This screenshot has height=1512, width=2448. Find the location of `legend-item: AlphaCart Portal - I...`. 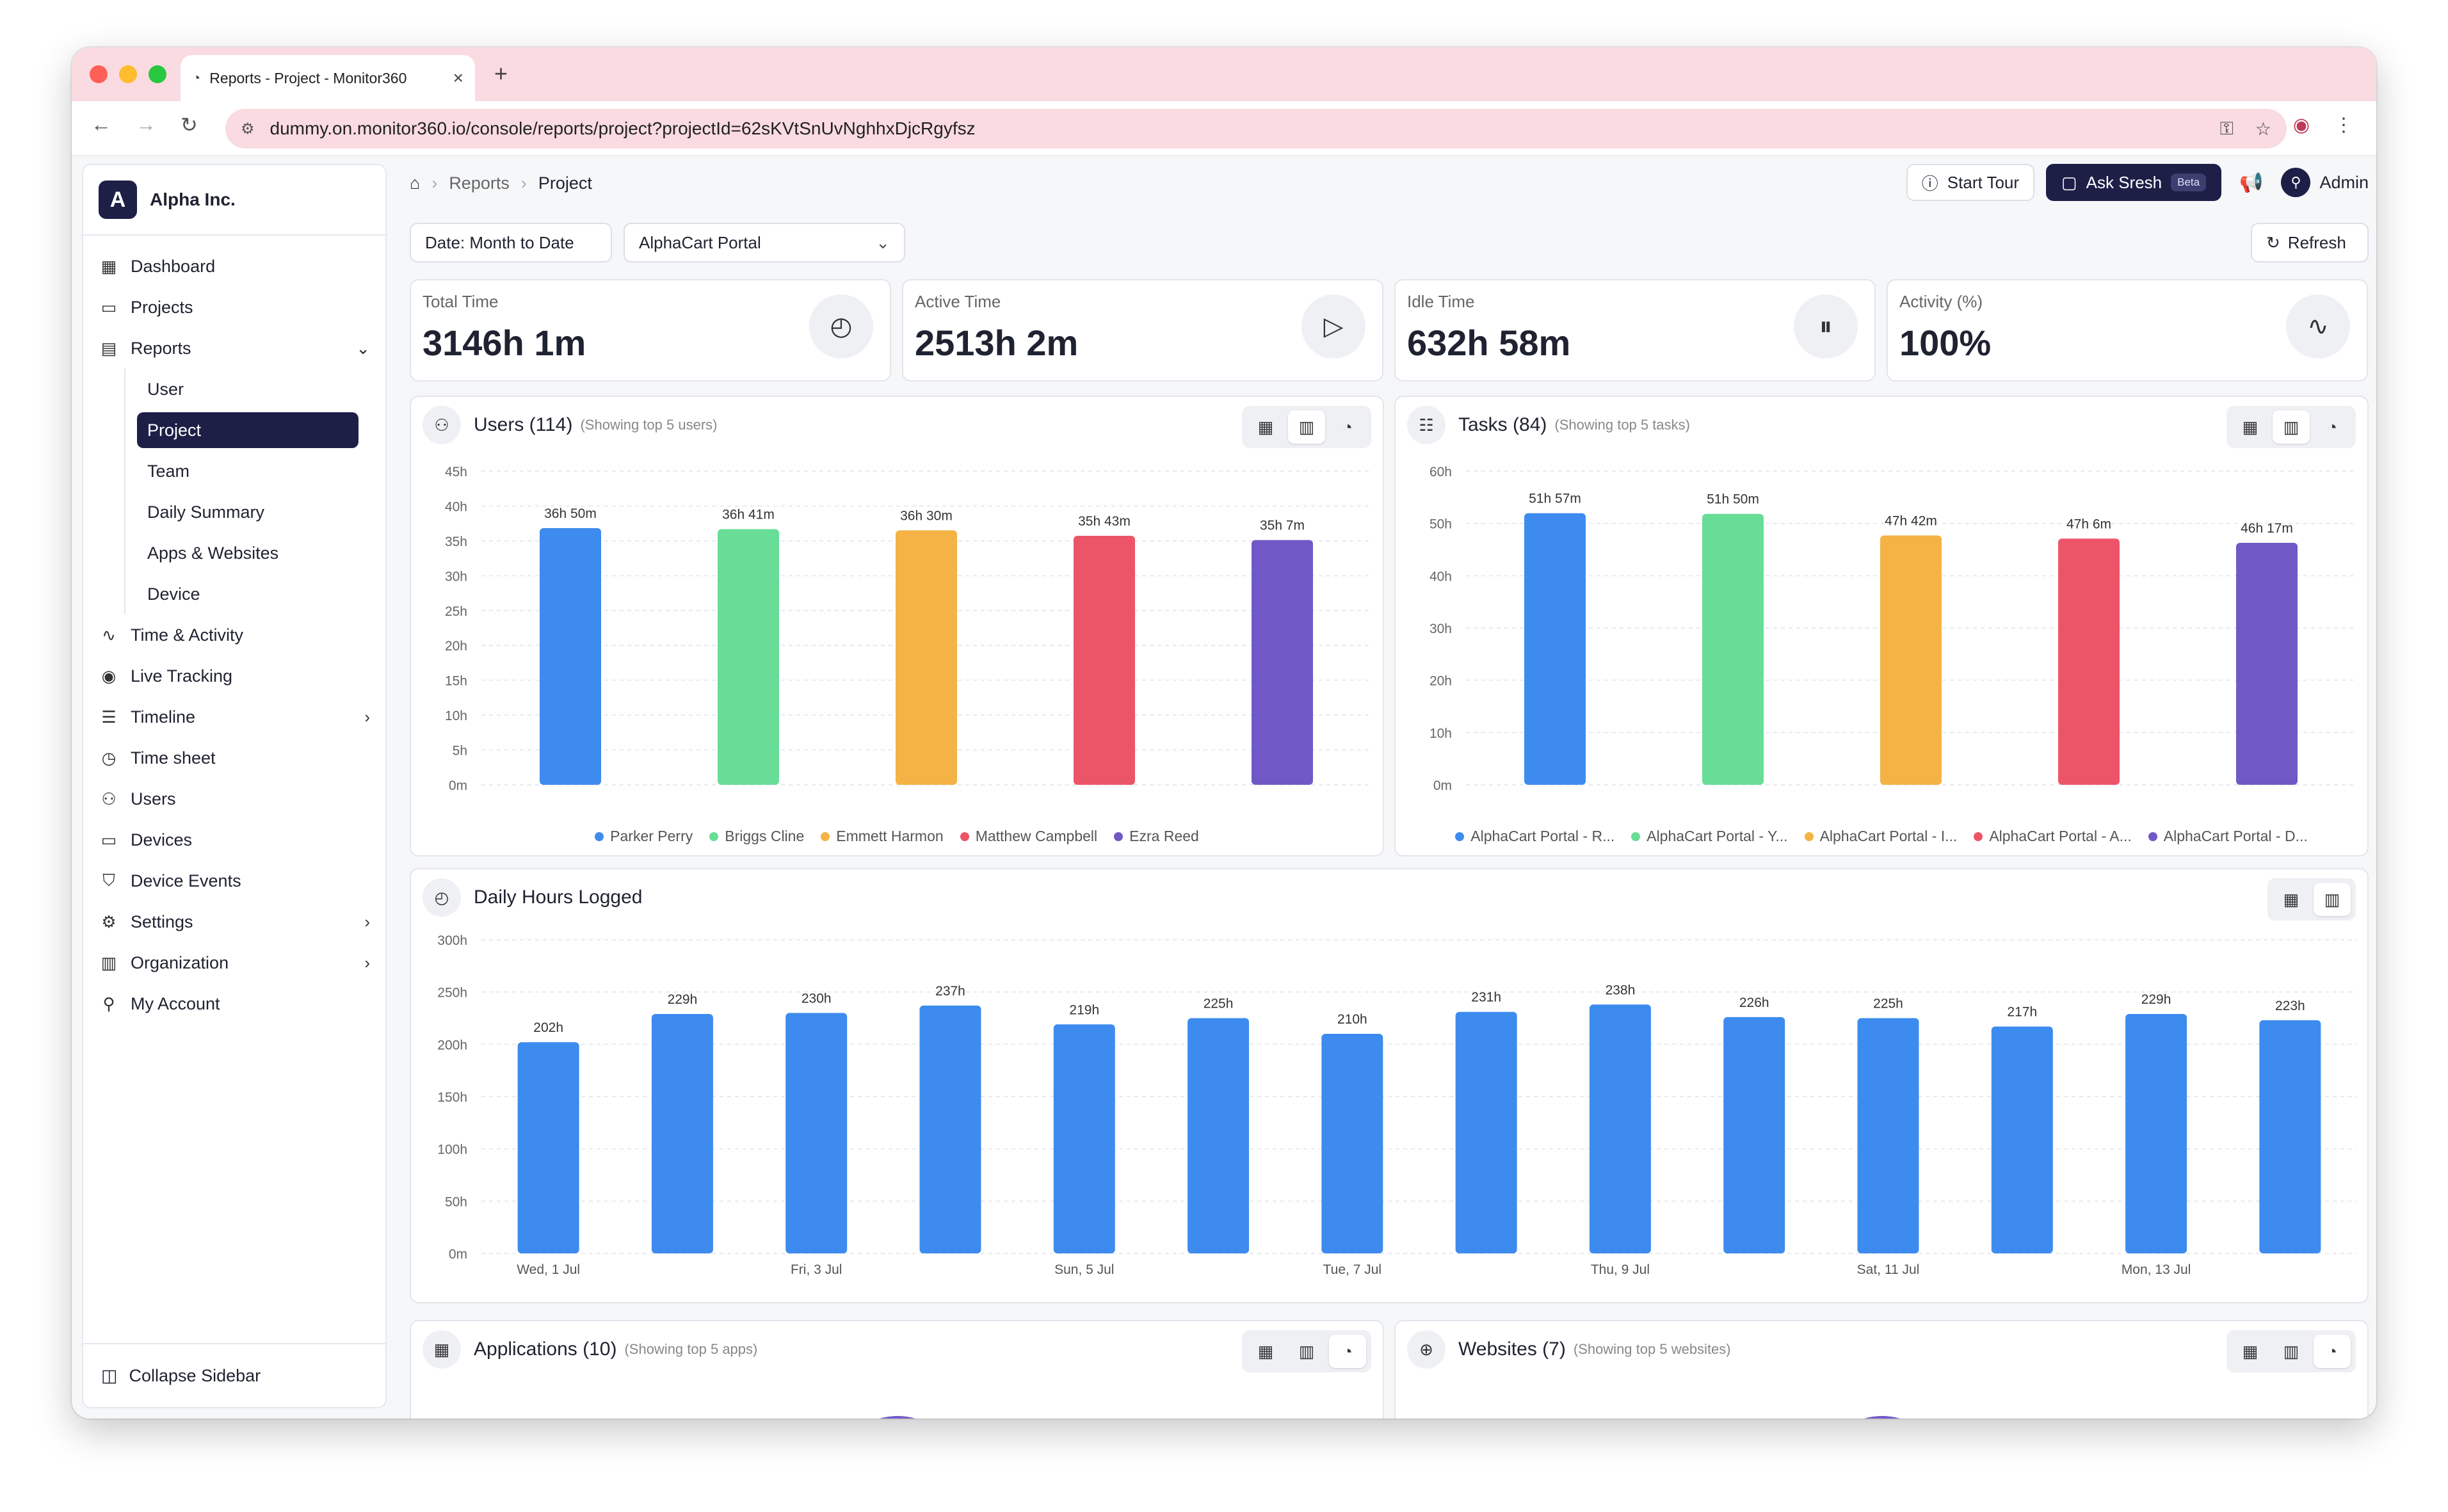

legend-item: AlphaCart Portal - I... is located at coordinates (1880, 836).